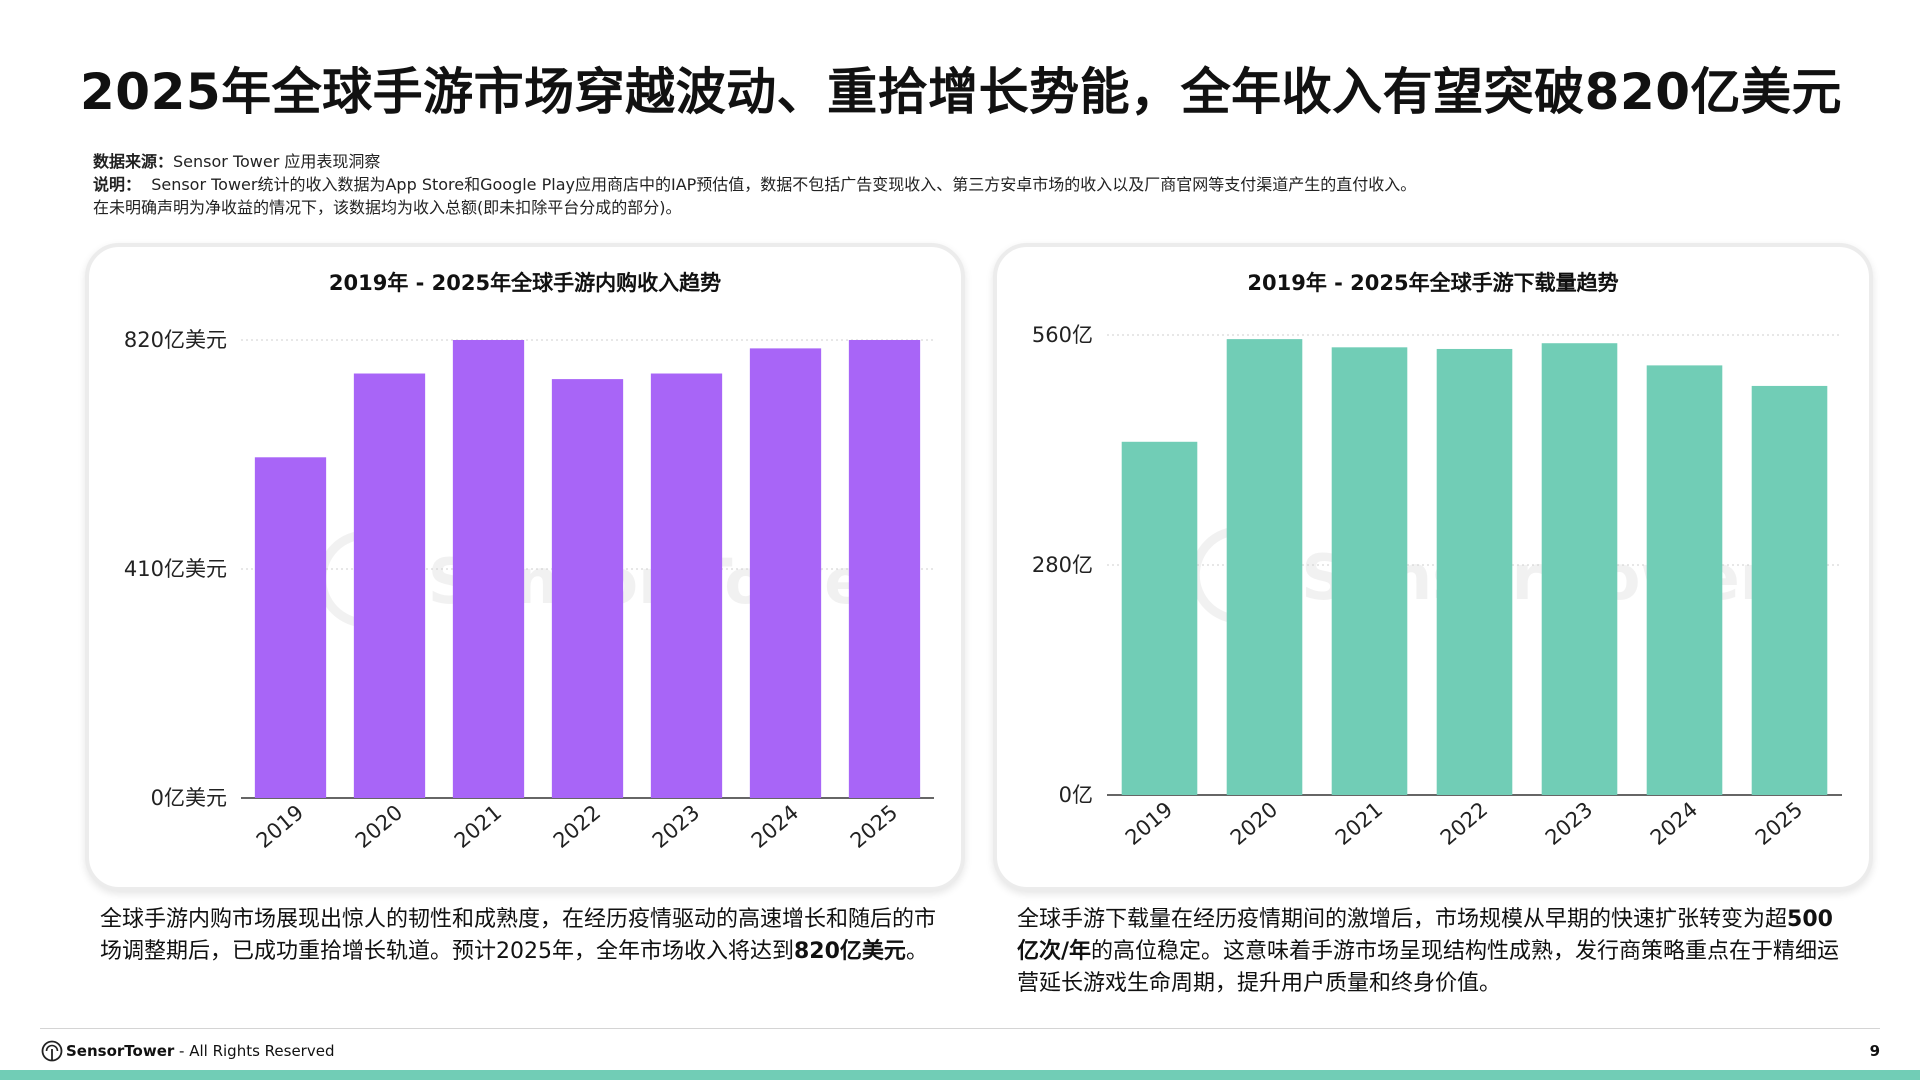 This screenshot has width=1920, height=1080. I want to click on footer-rights: - All Rights Reserved, so click(254, 1051).